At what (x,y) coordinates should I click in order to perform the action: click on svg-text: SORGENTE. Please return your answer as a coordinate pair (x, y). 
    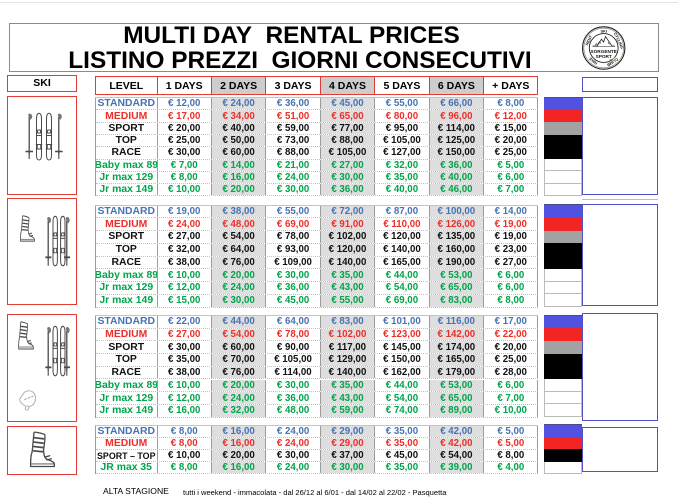
    Looking at the image, I should click on (604, 51).